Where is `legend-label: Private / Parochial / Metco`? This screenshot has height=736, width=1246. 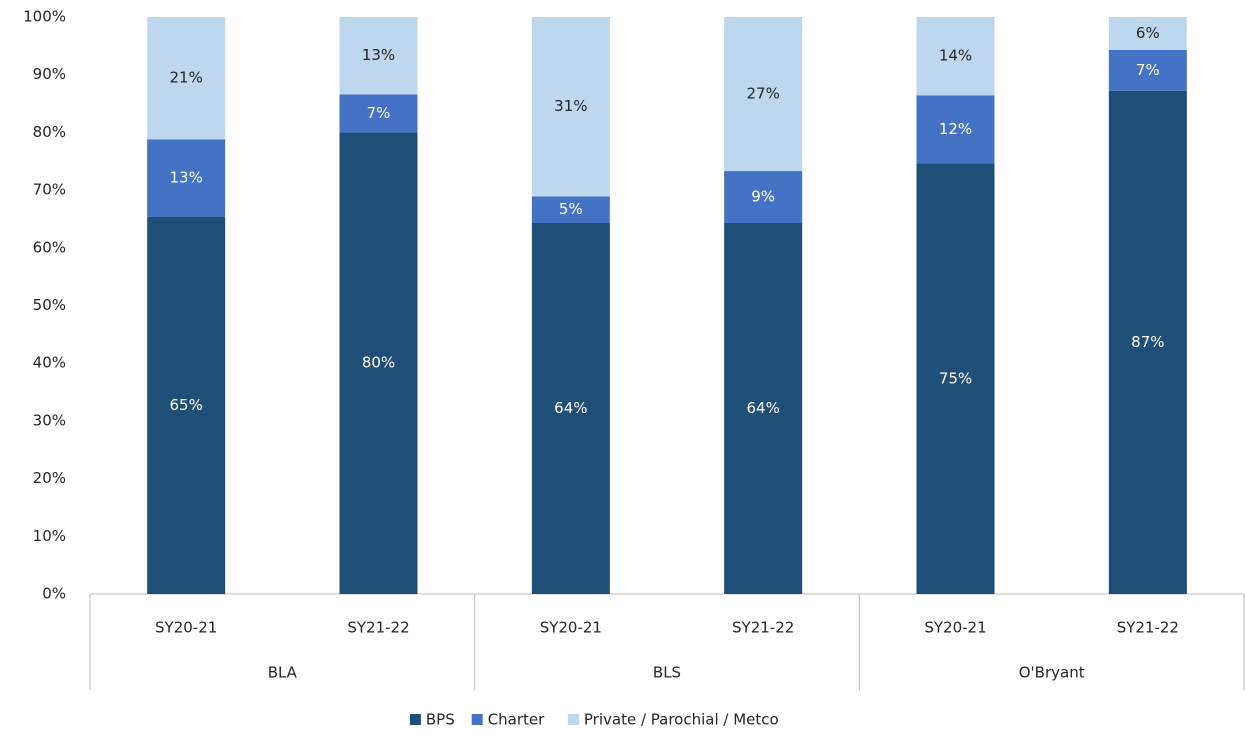 legend-label: Private / Parochial / Metco is located at coordinates (681, 720).